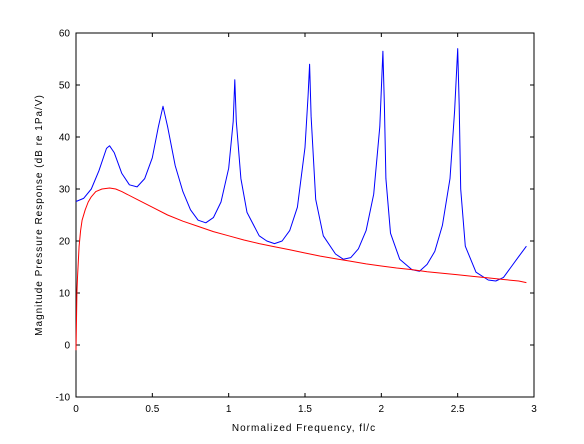 The height and width of the screenshot is (444, 584). What do you see at coordinates (65, 34) in the screenshot?
I see `y-tick-label: 60` at bounding box center [65, 34].